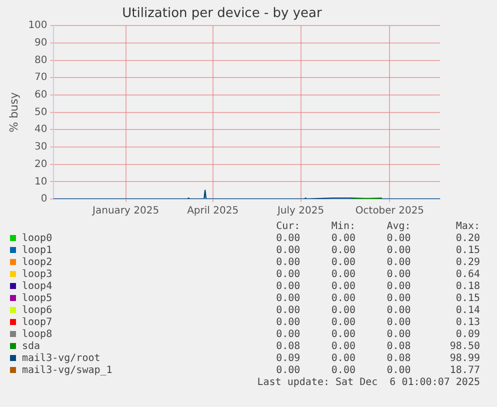 Image resolution: width=497 pixels, height=407 pixels. Describe the element at coordinates (467, 286) in the screenshot. I see `text: 0.18` at that location.